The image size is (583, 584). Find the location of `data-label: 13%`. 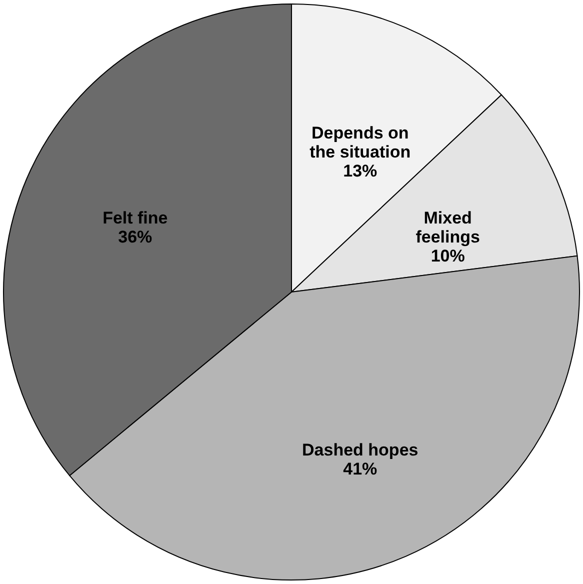

data-label: 13% is located at coordinates (360, 170).